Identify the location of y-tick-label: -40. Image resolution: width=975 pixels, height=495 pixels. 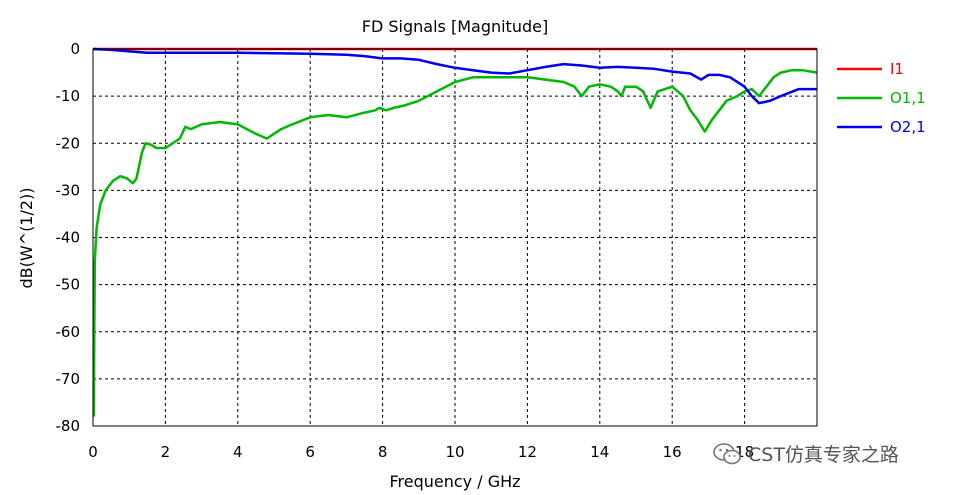
(68, 238).